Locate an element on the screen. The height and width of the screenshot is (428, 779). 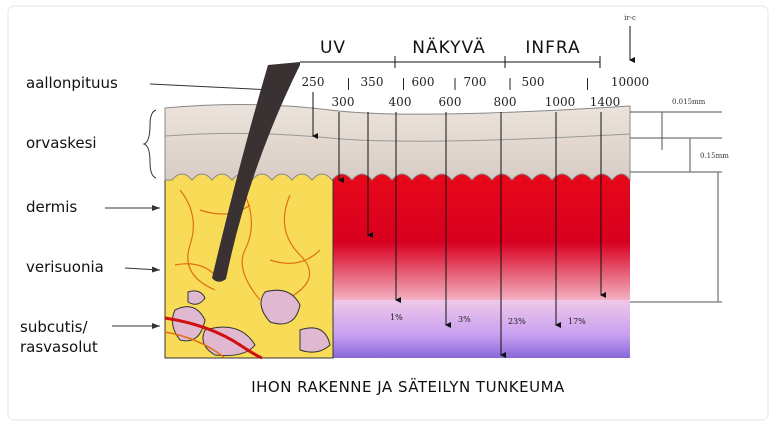
epidermis-boundary is located at coordinates (397, 137).